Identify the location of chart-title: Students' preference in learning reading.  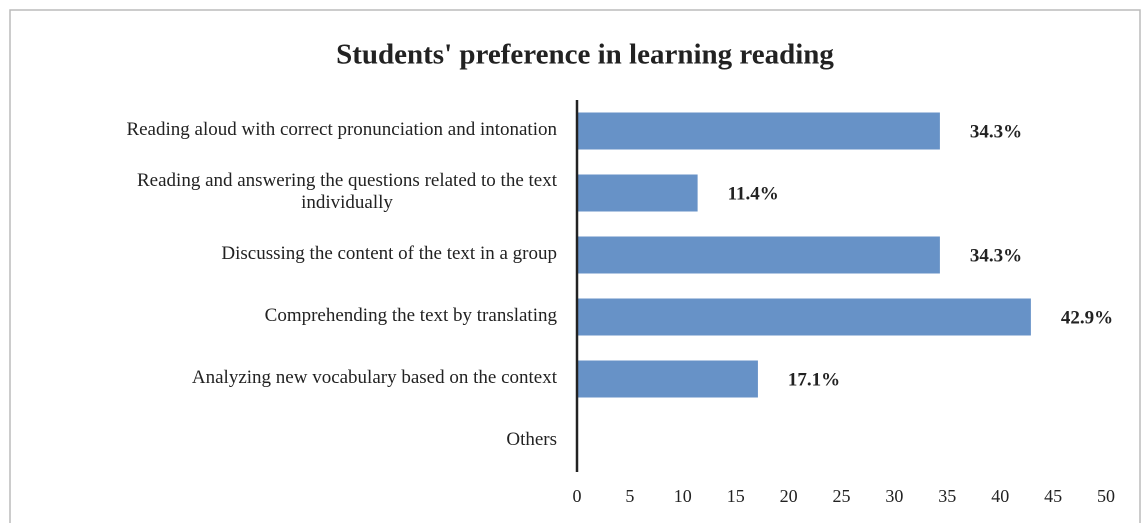
(585, 55).